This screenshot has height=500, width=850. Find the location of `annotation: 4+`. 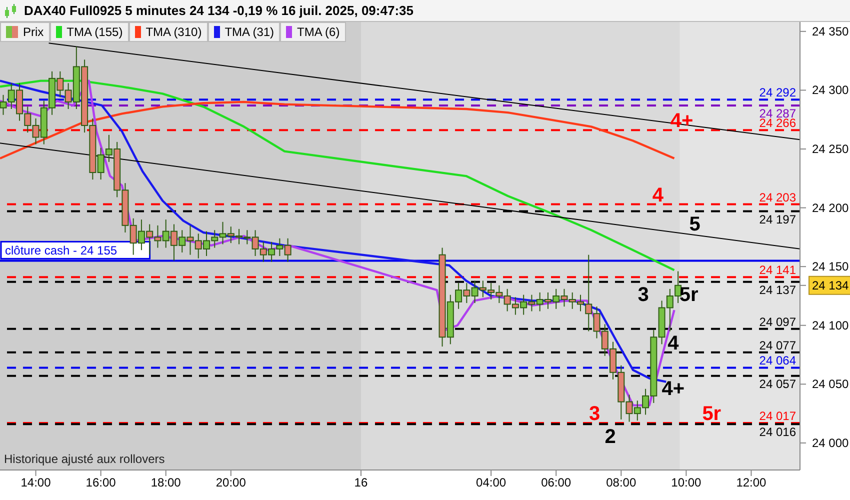

annotation: 4+ is located at coordinates (673, 389).